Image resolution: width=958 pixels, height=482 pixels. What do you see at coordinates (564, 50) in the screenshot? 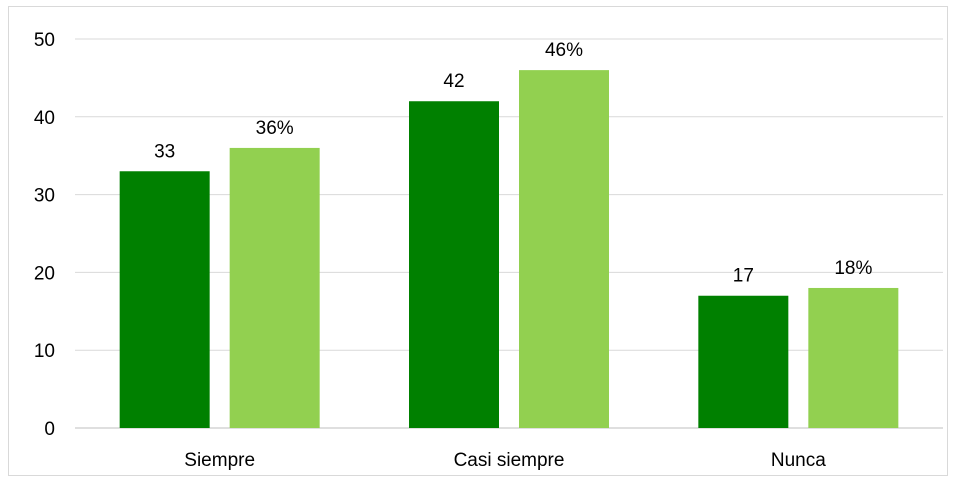
I see `data-label: 46%` at bounding box center [564, 50].